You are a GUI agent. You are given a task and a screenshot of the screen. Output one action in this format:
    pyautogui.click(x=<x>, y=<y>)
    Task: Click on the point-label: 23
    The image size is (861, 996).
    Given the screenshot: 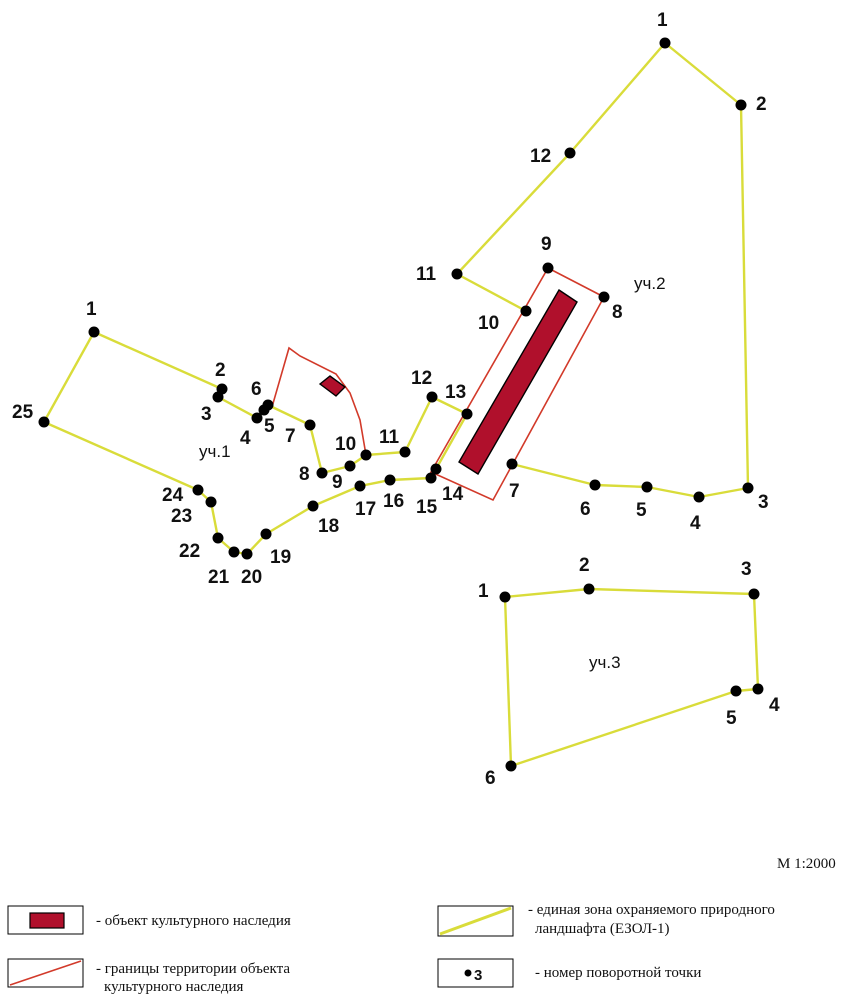 What is the action you would take?
    pyautogui.click(x=181, y=516)
    